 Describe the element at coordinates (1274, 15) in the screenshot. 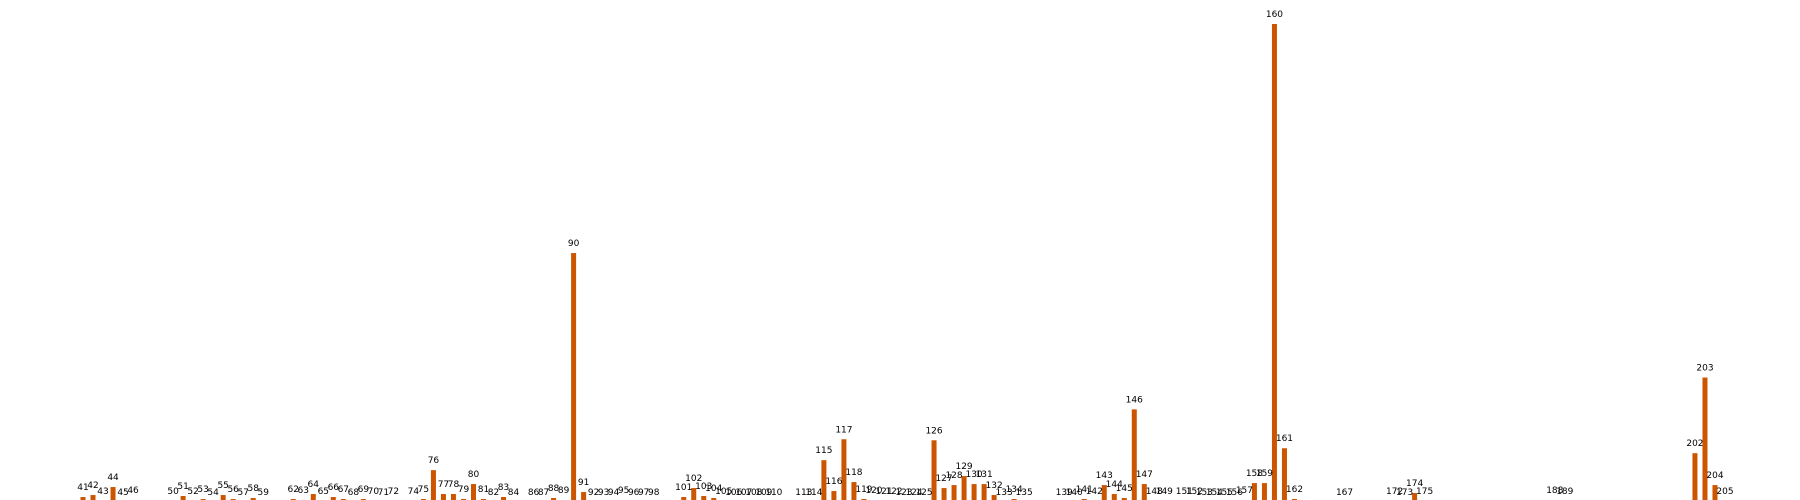

I see `bar-label-160: 160` at that location.